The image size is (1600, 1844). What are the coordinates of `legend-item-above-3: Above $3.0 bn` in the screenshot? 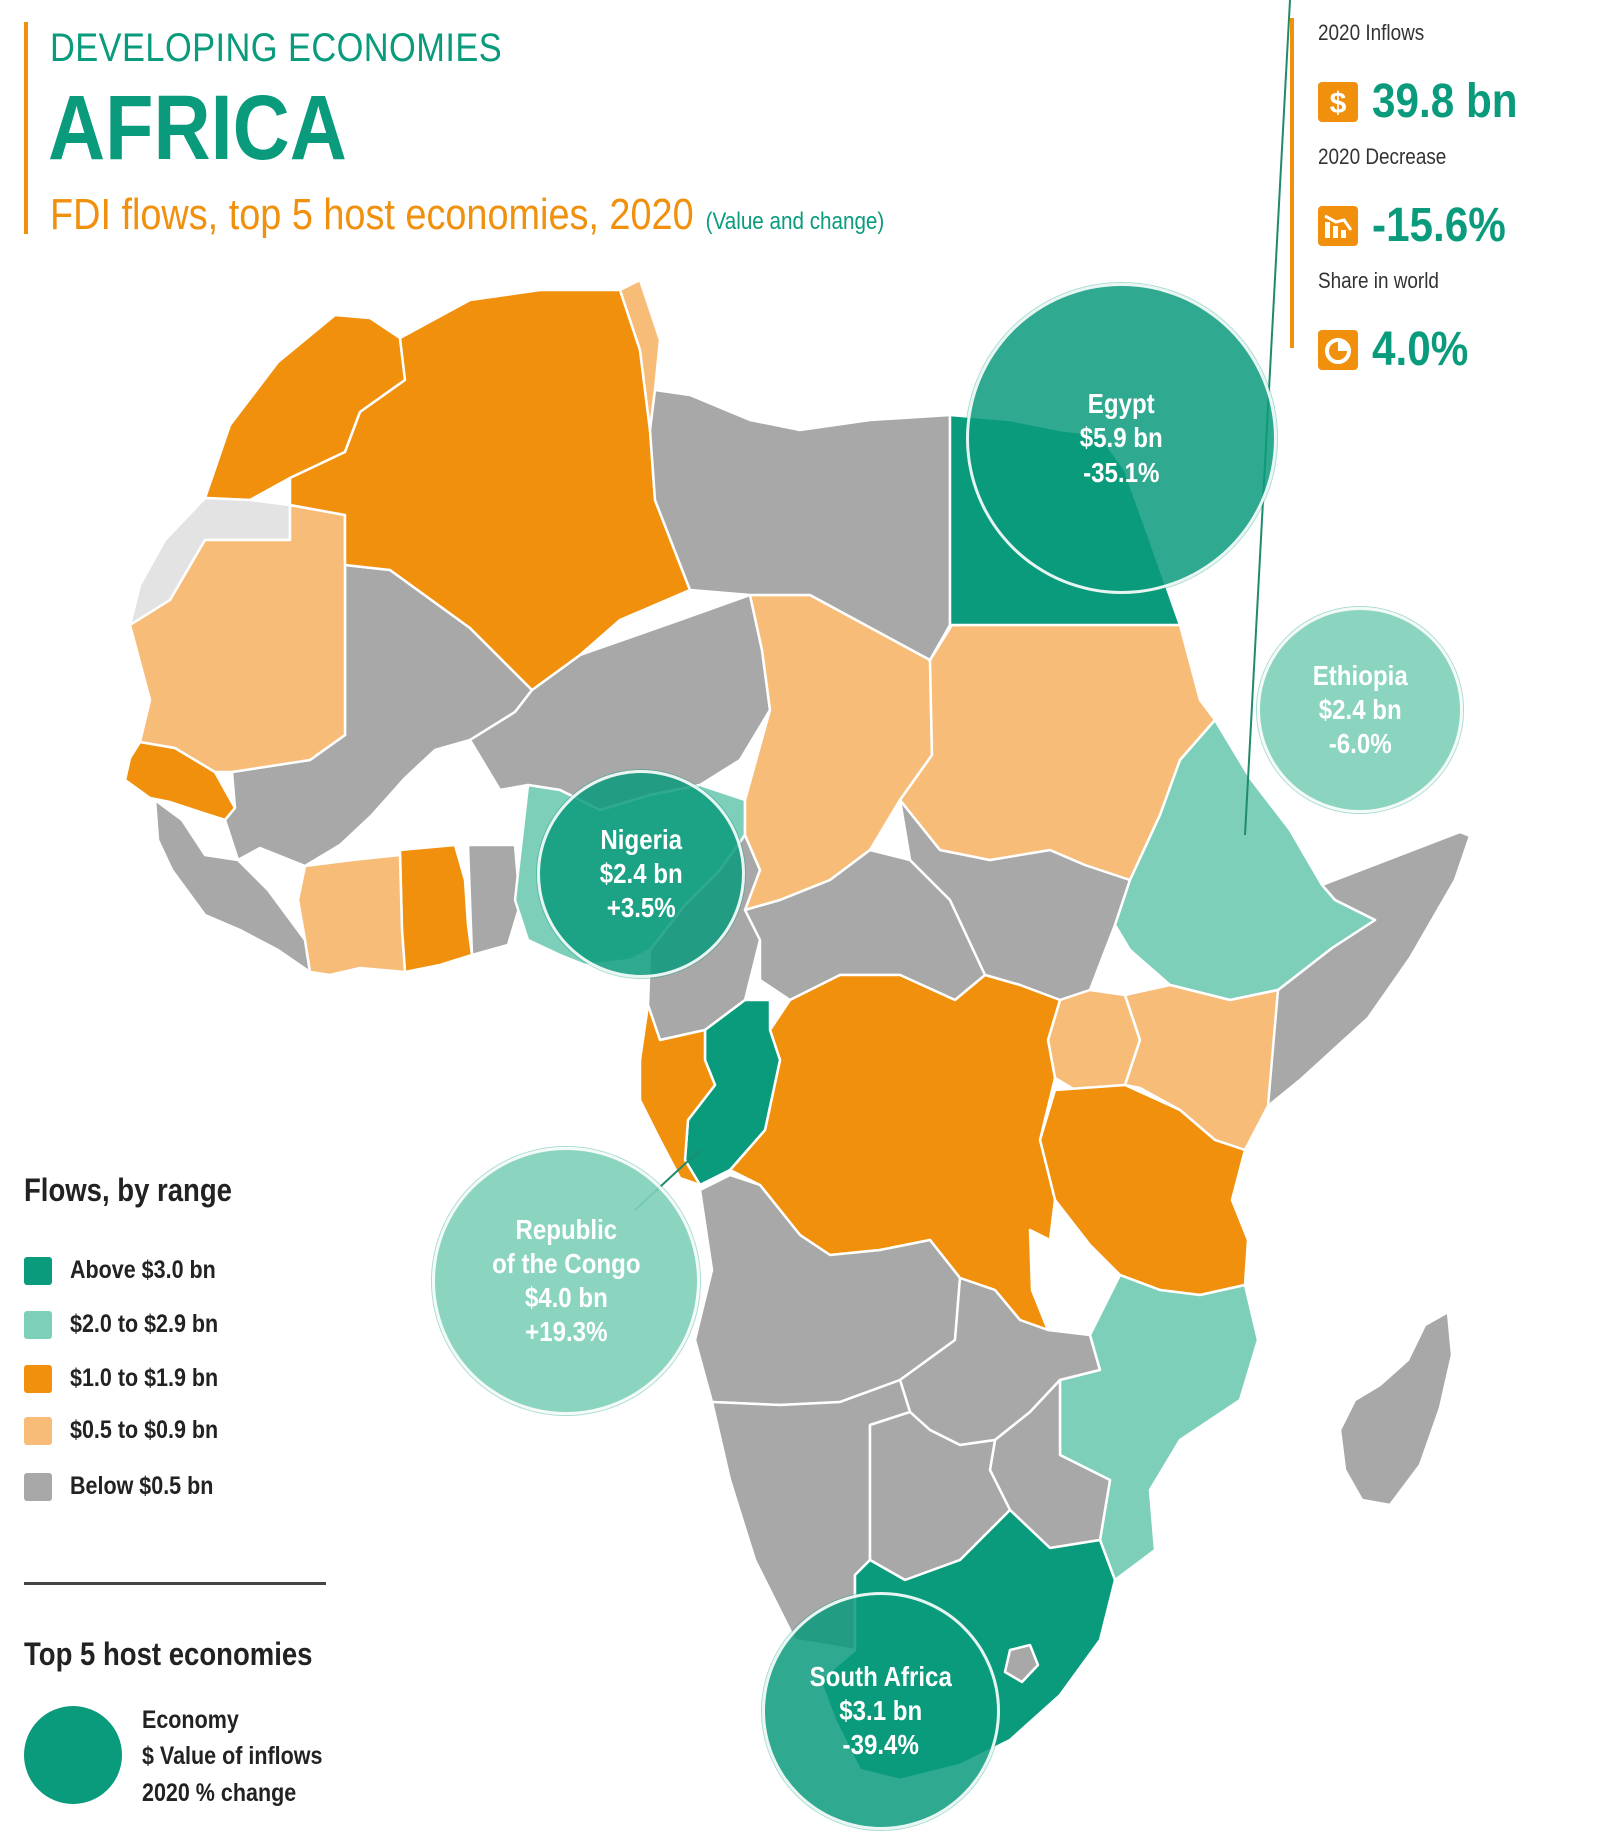 It's located at (132, 1270).